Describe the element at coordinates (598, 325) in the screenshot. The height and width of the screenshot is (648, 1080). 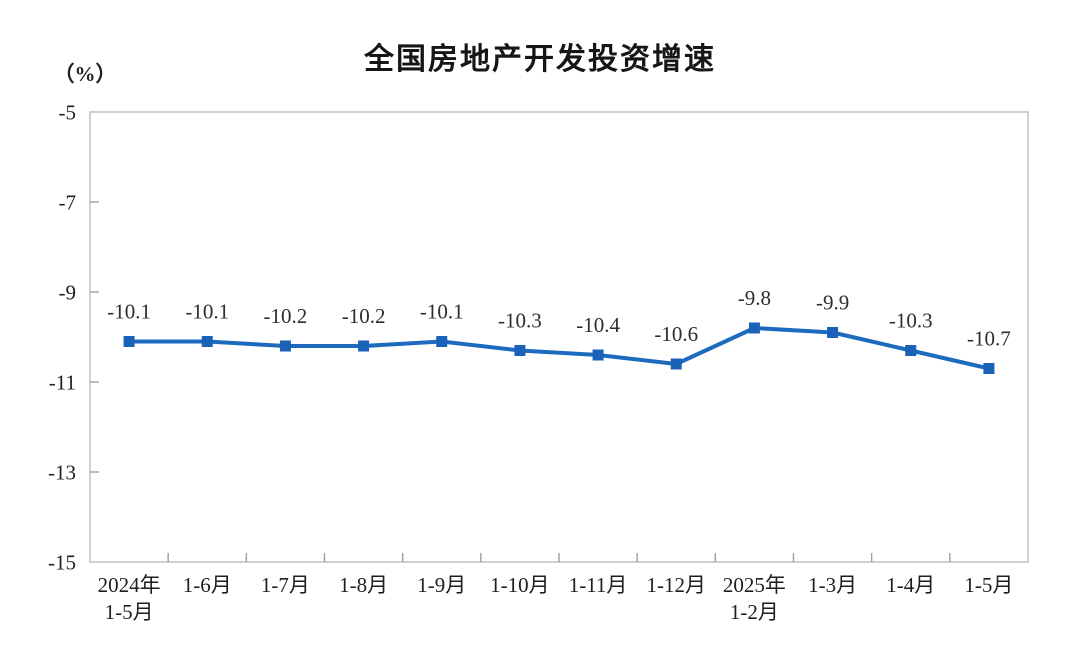
I see `data-point-label: -10.4` at that location.